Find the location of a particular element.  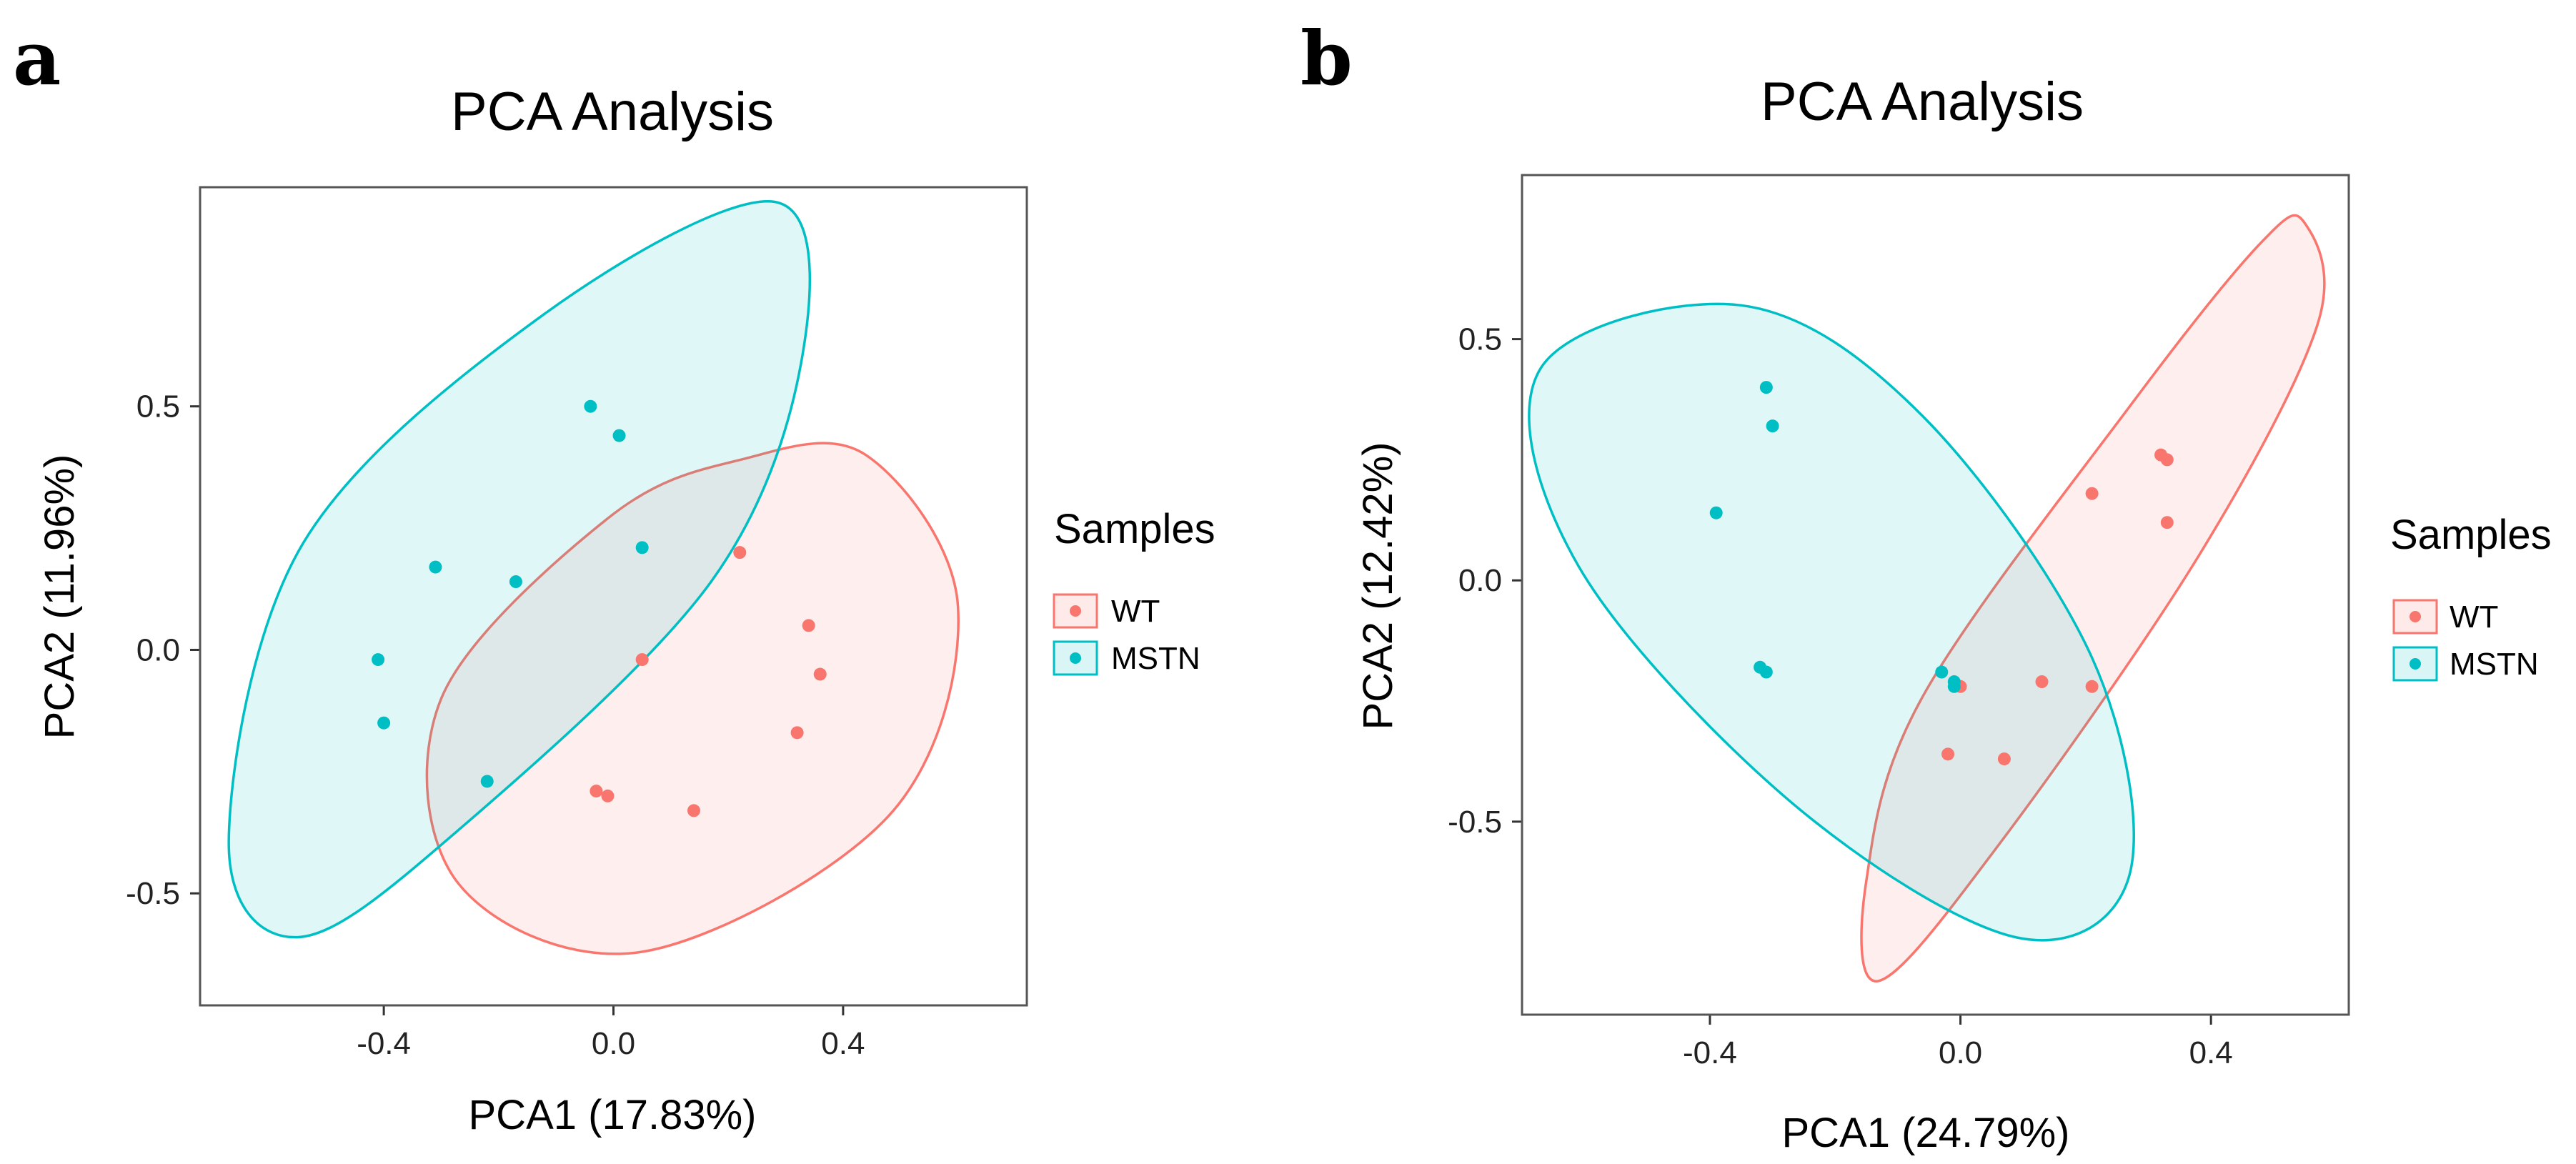

panel-a-x-tick-label-2: 0.0 is located at coordinates (613, 1043).